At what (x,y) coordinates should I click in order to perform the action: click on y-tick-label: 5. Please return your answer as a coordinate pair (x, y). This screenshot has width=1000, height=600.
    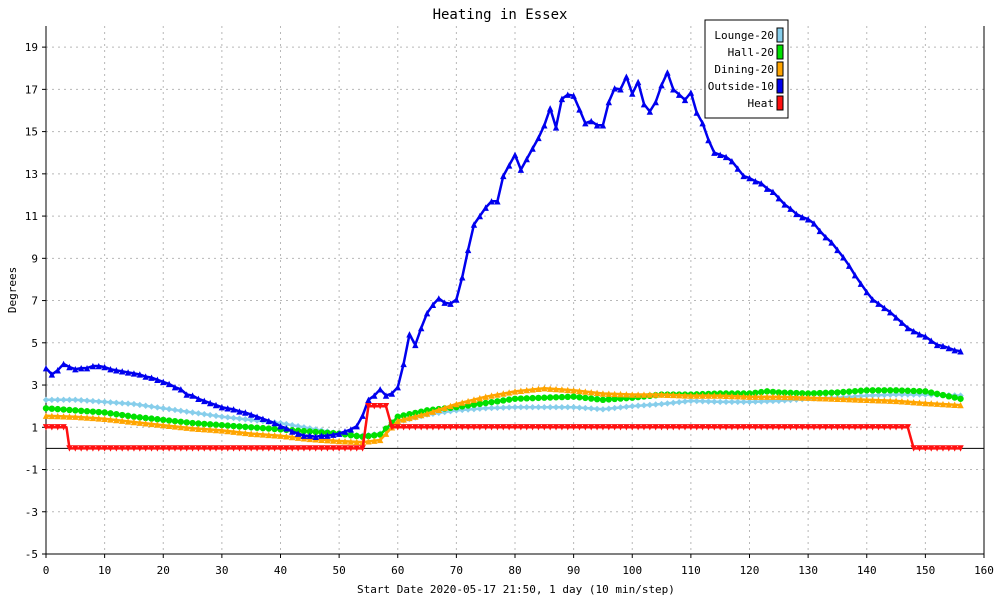
    Looking at the image, I should click on (34, 343).